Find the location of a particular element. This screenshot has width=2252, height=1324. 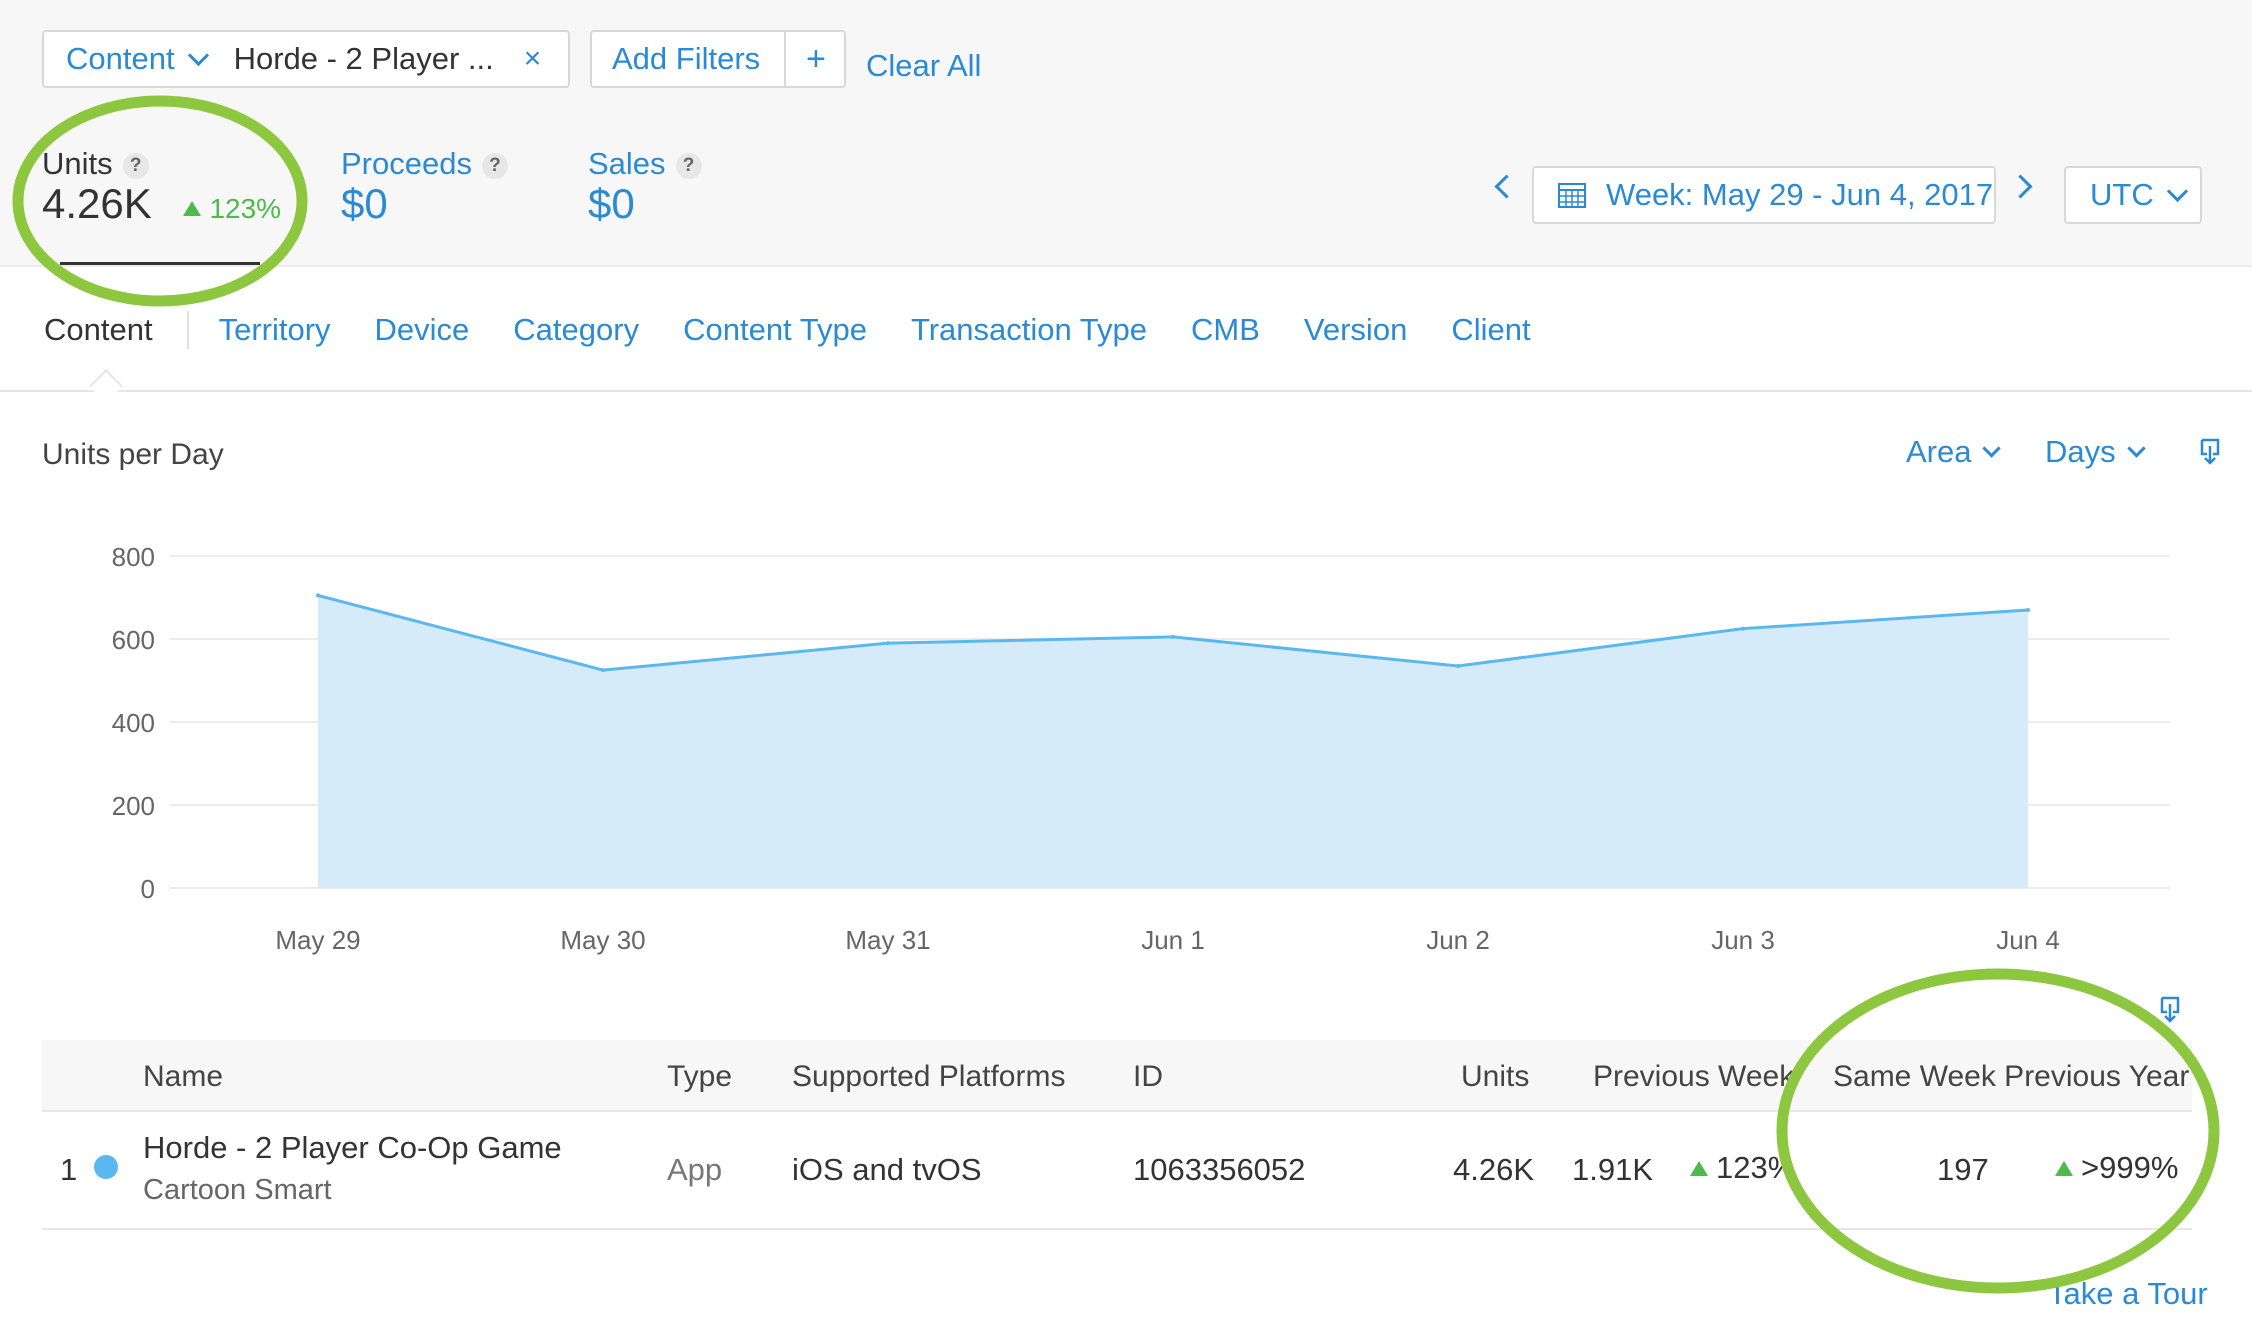

x-tick-label: Jun 1 is located at coordinates (1173, 940).